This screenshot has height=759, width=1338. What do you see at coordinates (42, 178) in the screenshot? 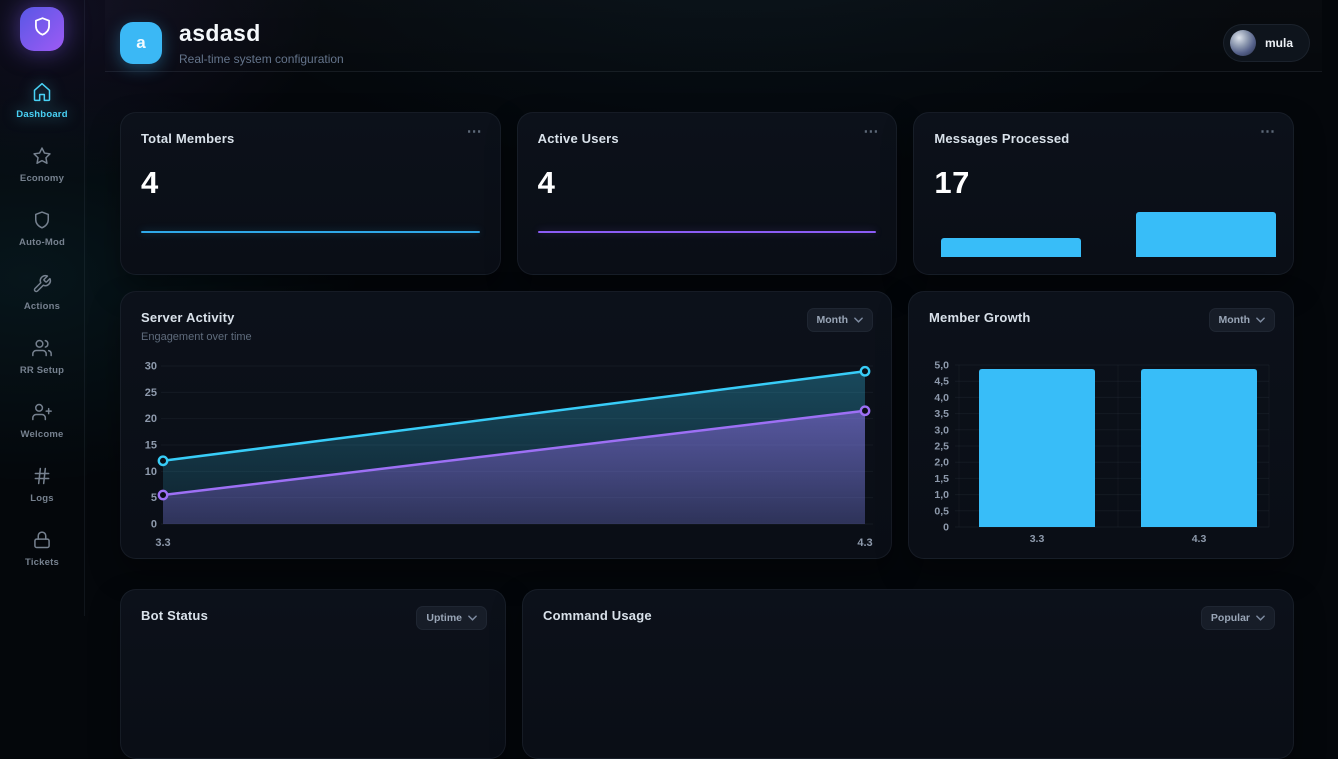
I see `sidebar-item-label: Economy` at bounding box center [42, 178].